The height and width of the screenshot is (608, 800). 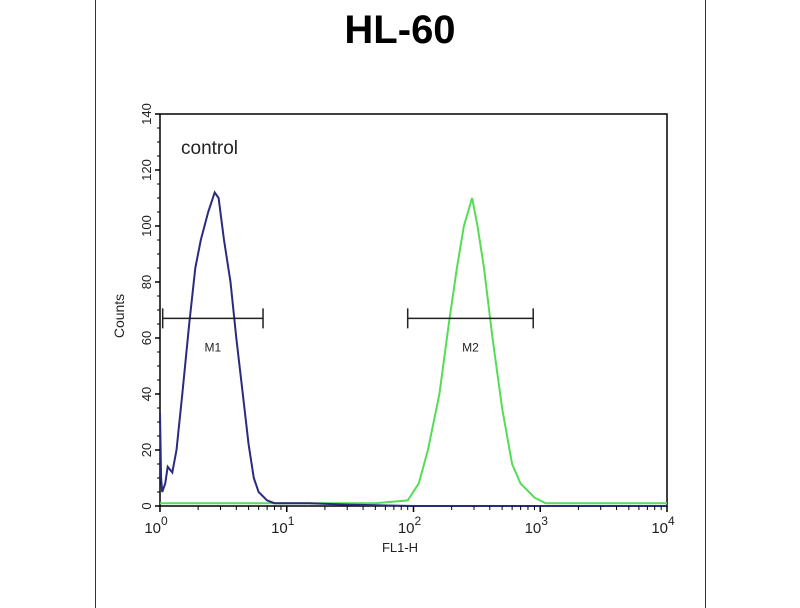 I want to click on y-tick-label: 20, so click(x=146, y=450).